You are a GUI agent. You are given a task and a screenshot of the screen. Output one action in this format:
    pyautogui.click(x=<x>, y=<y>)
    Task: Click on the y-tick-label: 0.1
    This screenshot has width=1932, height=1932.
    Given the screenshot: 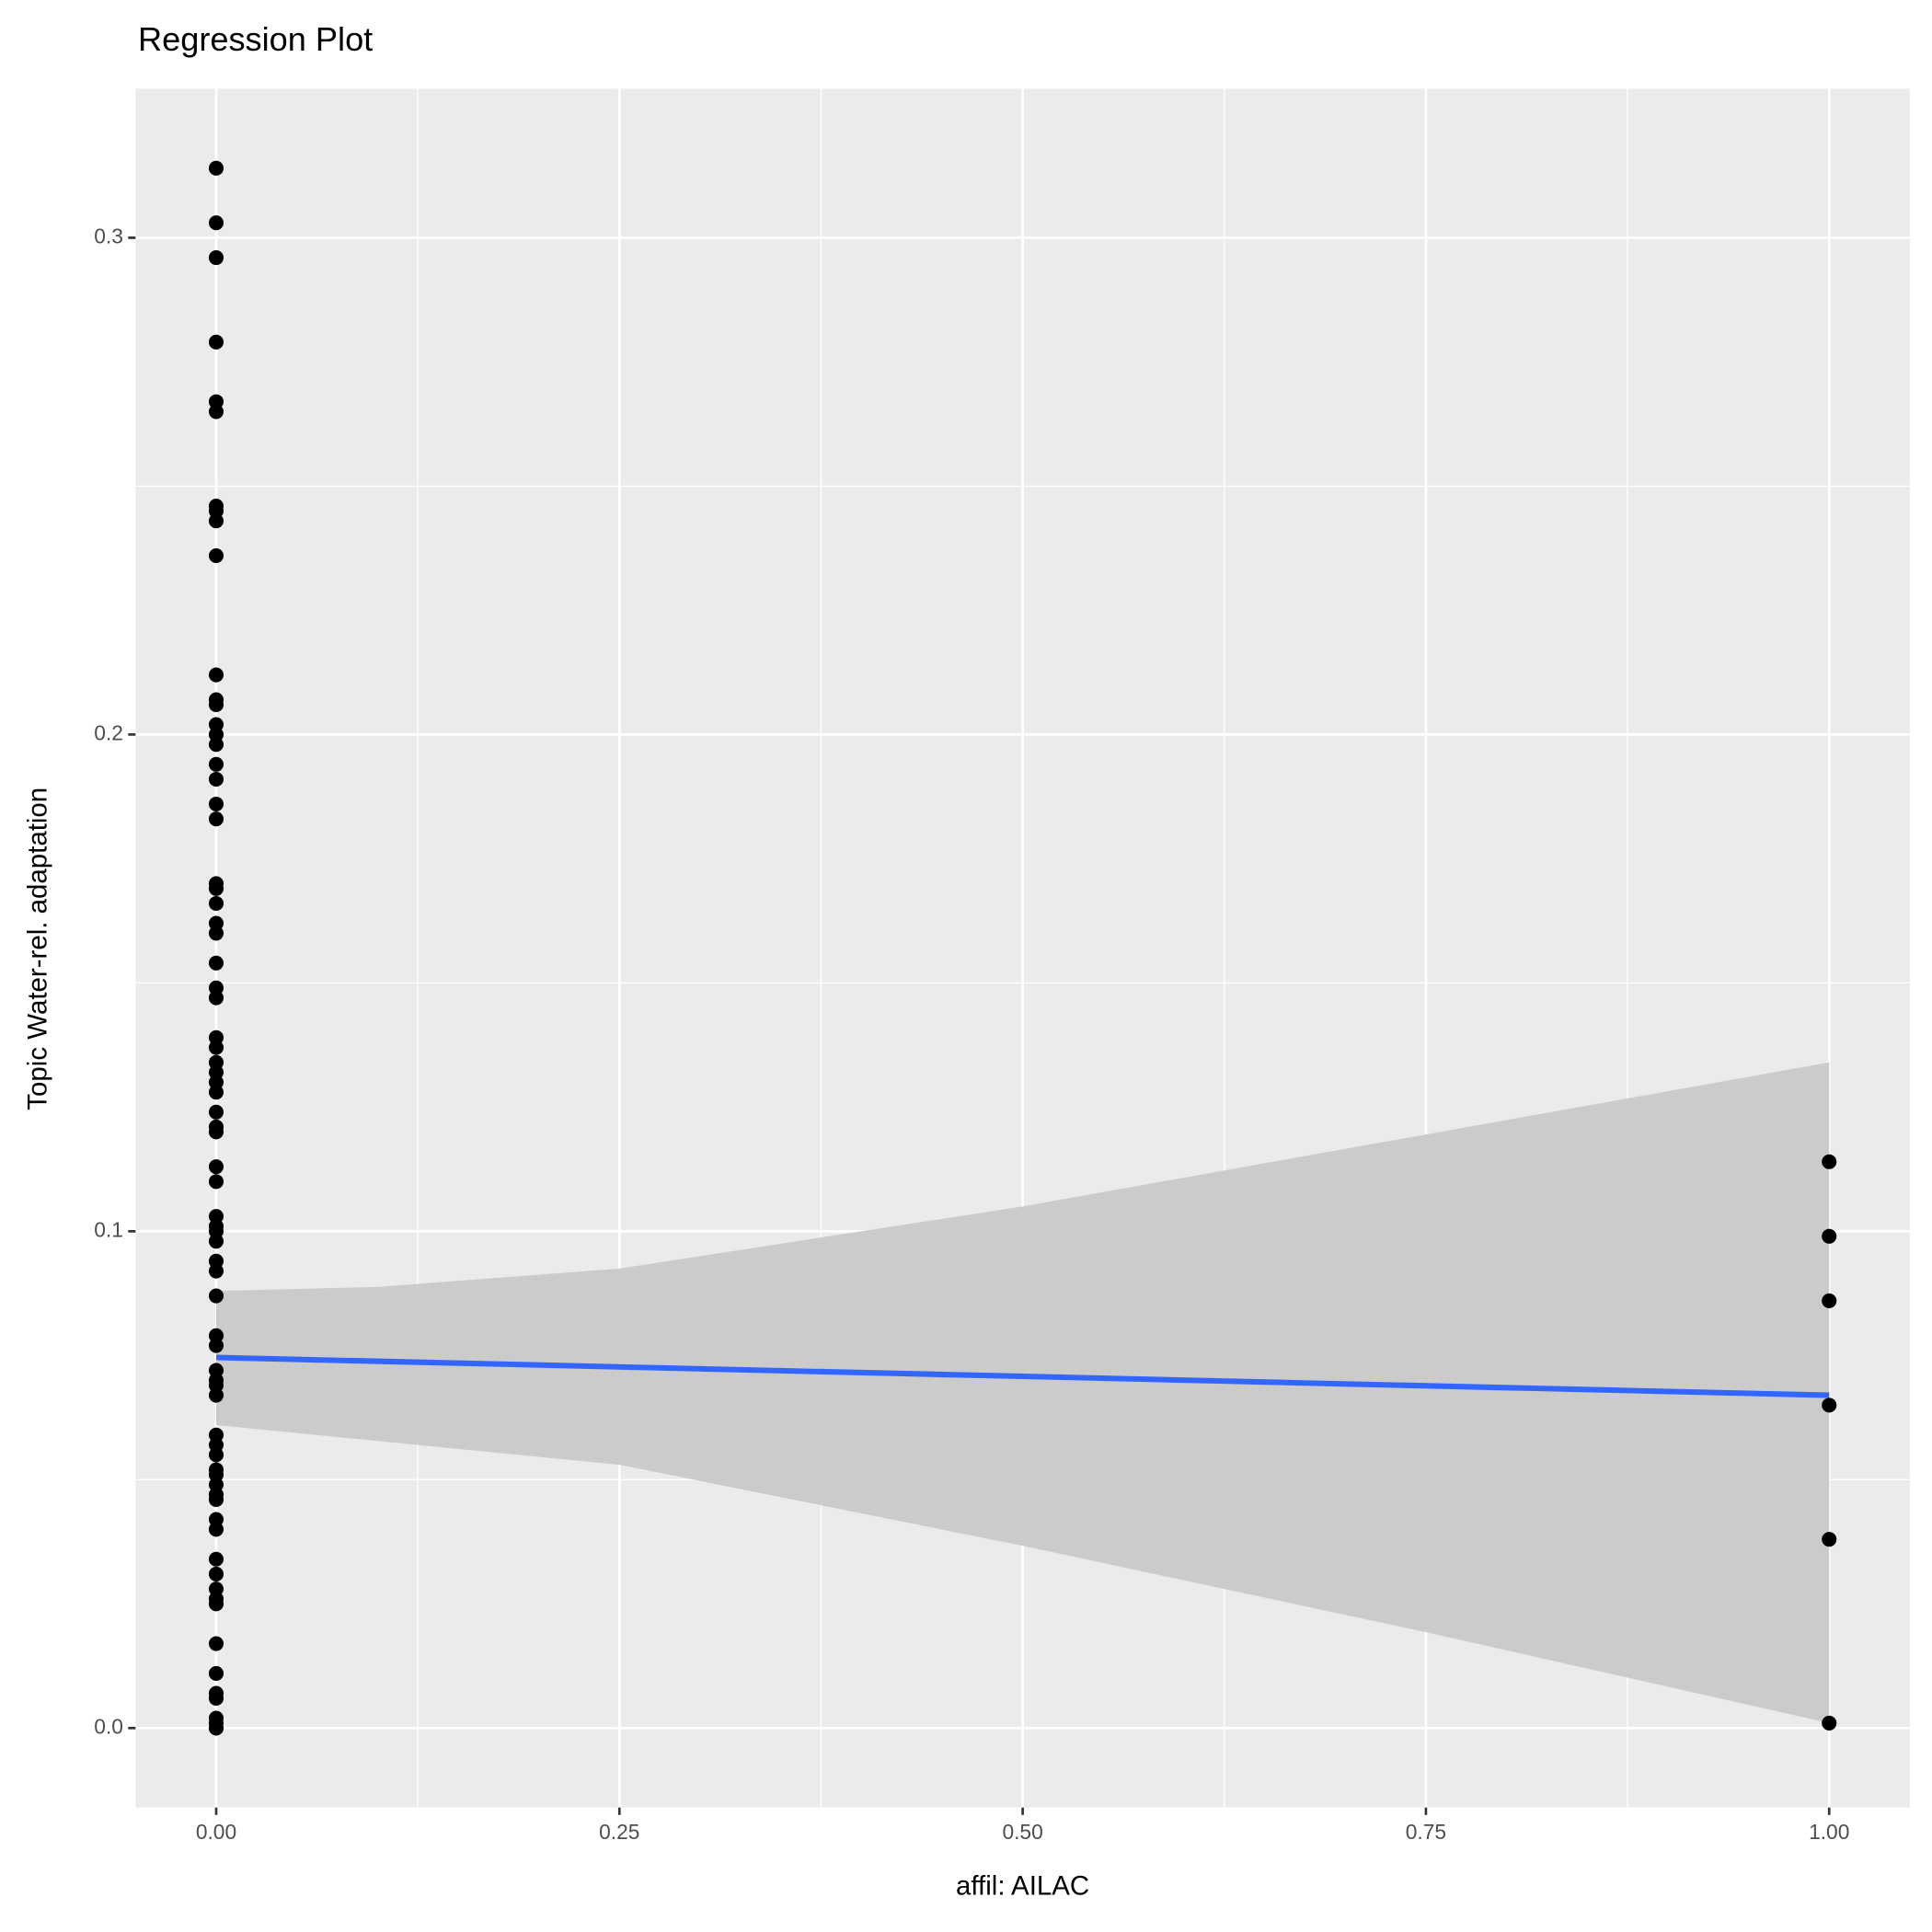 What is the action you would take?
    pyautogui.click(x=108, y=1229)
    